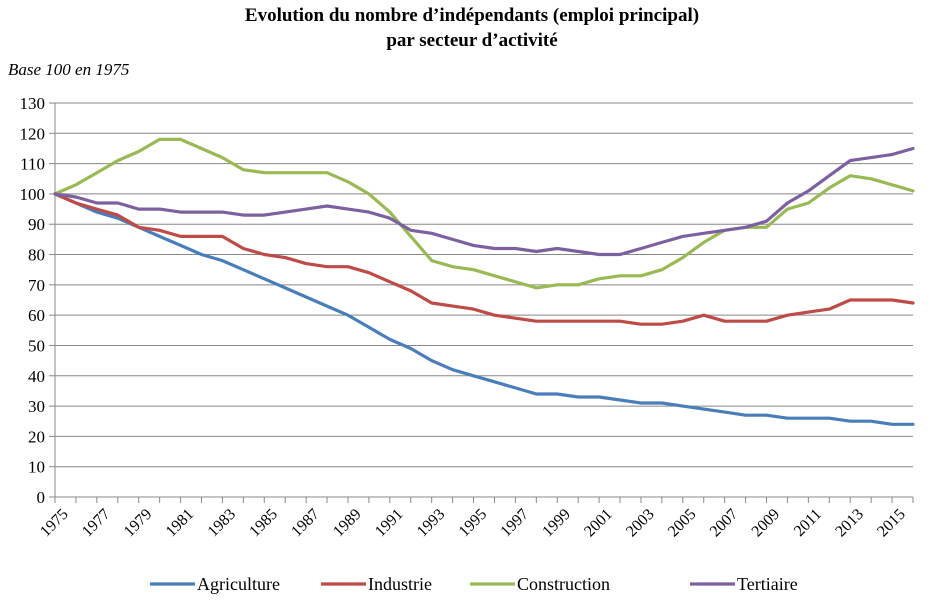 The image size is (944, 605). Describe the element at coordinates (849, 523) in the screenshot. I see `x-tick-label: 2013` at that location.